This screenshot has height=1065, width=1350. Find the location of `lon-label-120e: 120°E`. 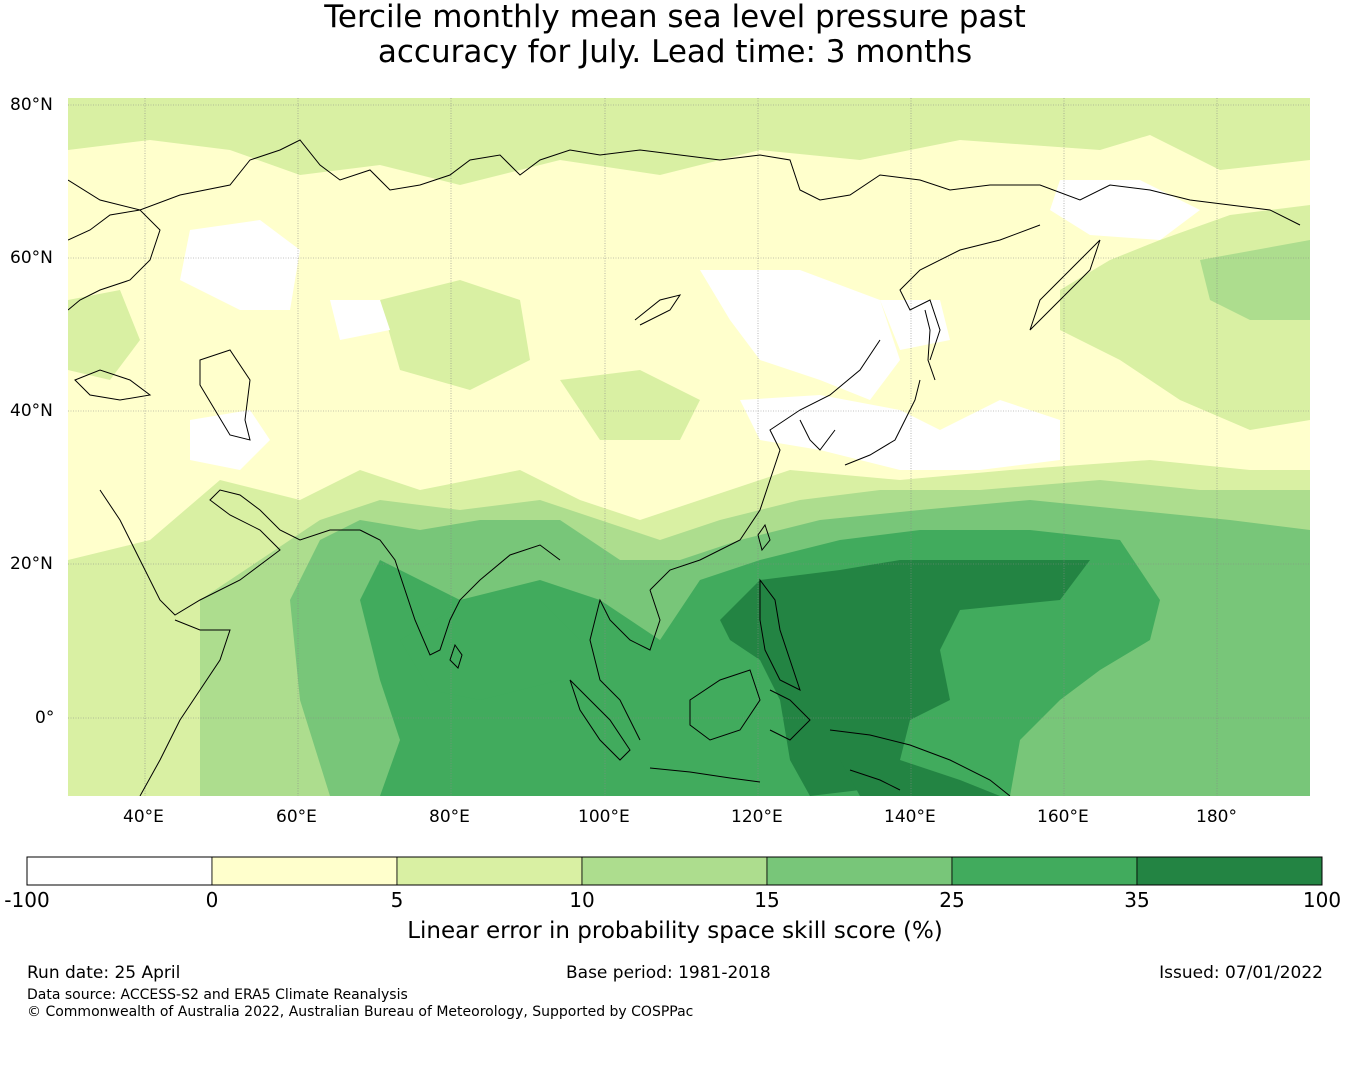

lon-label-120e: 120°E is located at coordinates (757, 817).